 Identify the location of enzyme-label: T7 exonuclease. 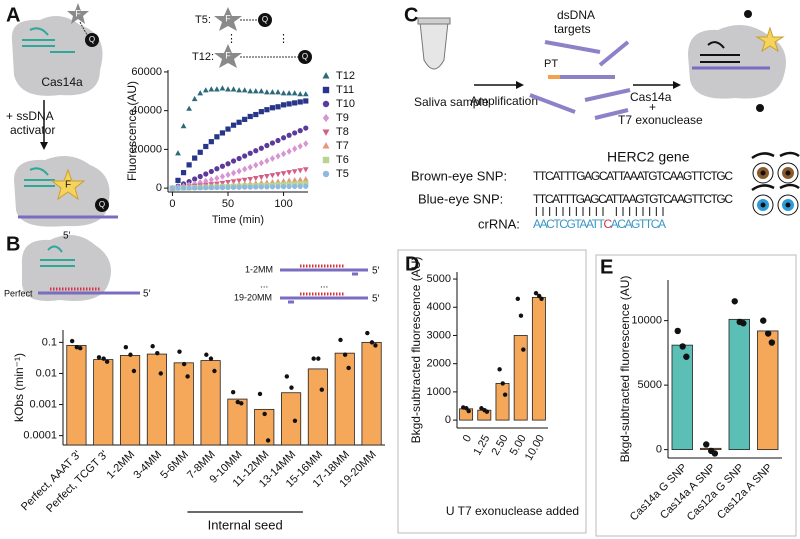
(660, 120).